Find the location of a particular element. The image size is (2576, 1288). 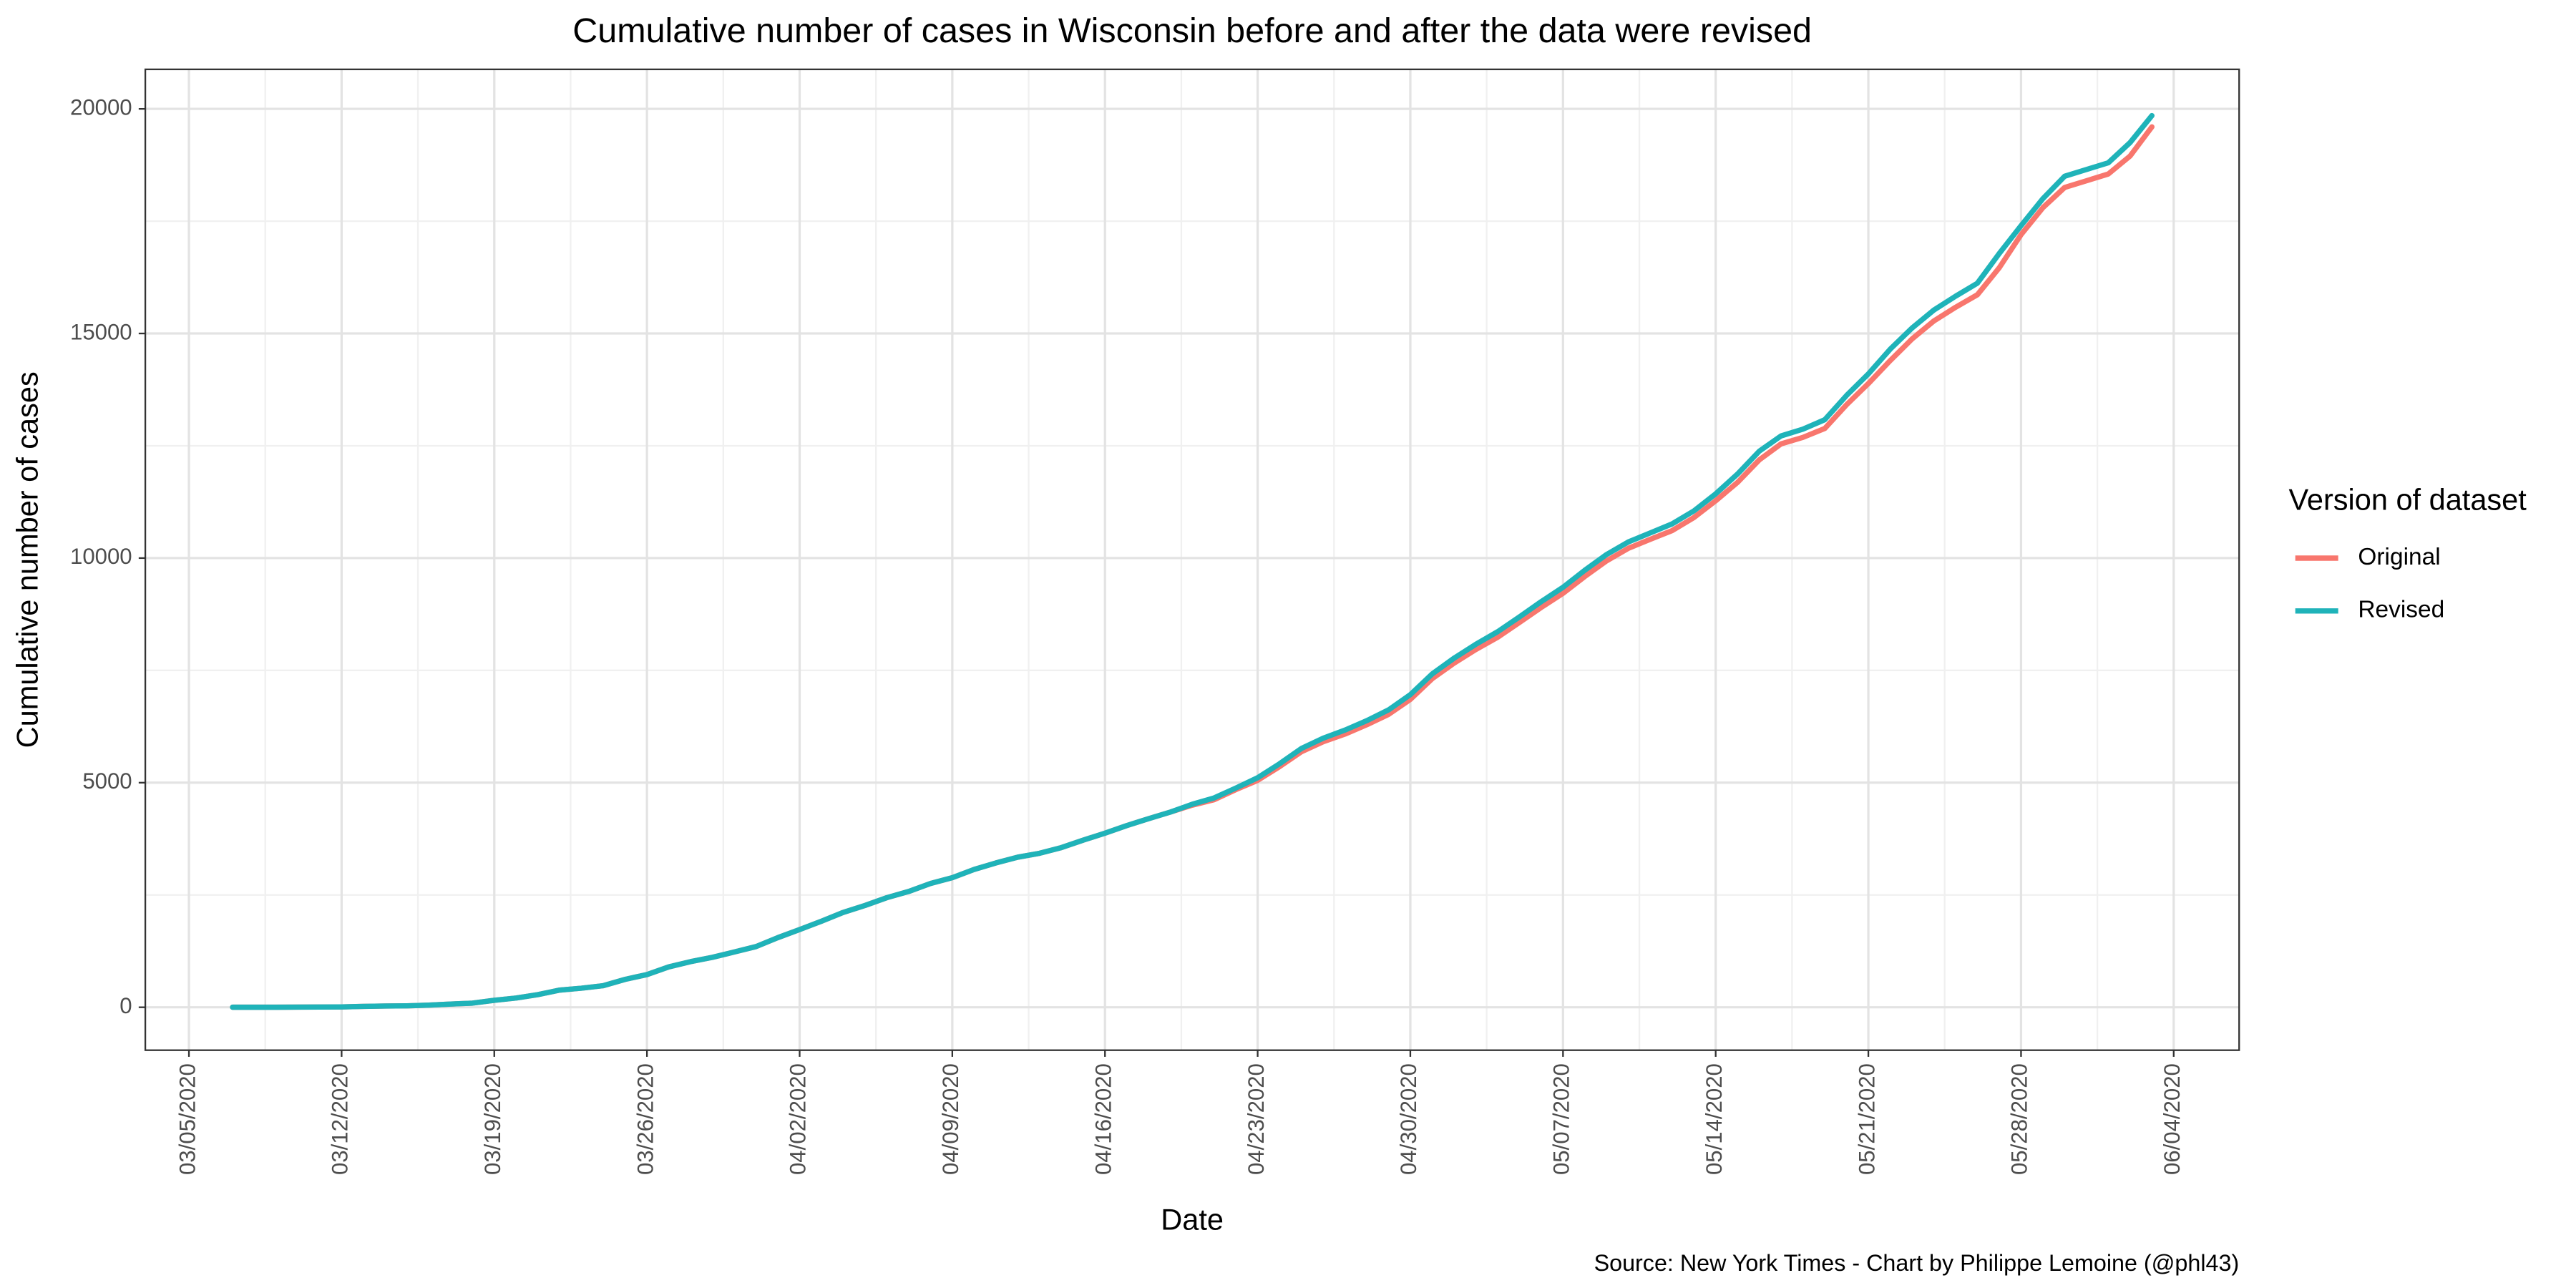

x-tick-label: 03/19/2020 is located at coordinates (492, 1119).